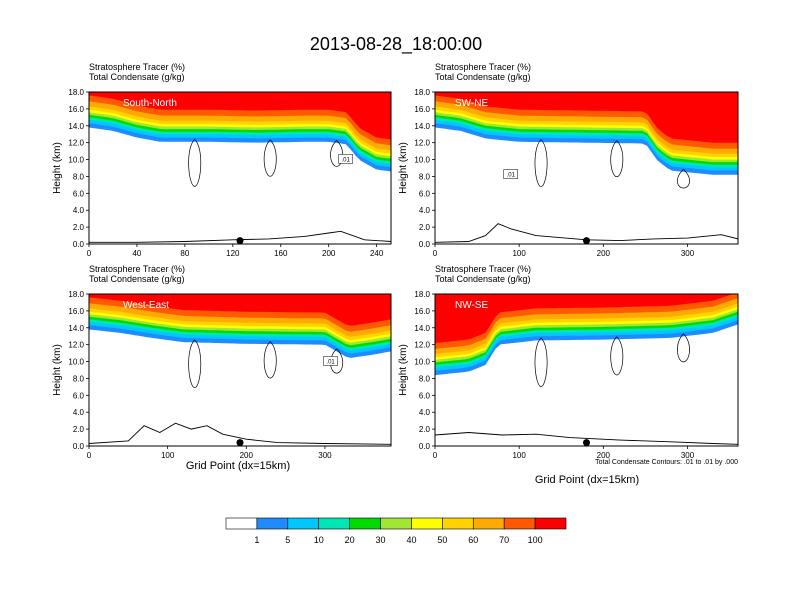 This screenshot has height=612, width=792. I want to click on x-tick-label: 80, so click(184, 253).